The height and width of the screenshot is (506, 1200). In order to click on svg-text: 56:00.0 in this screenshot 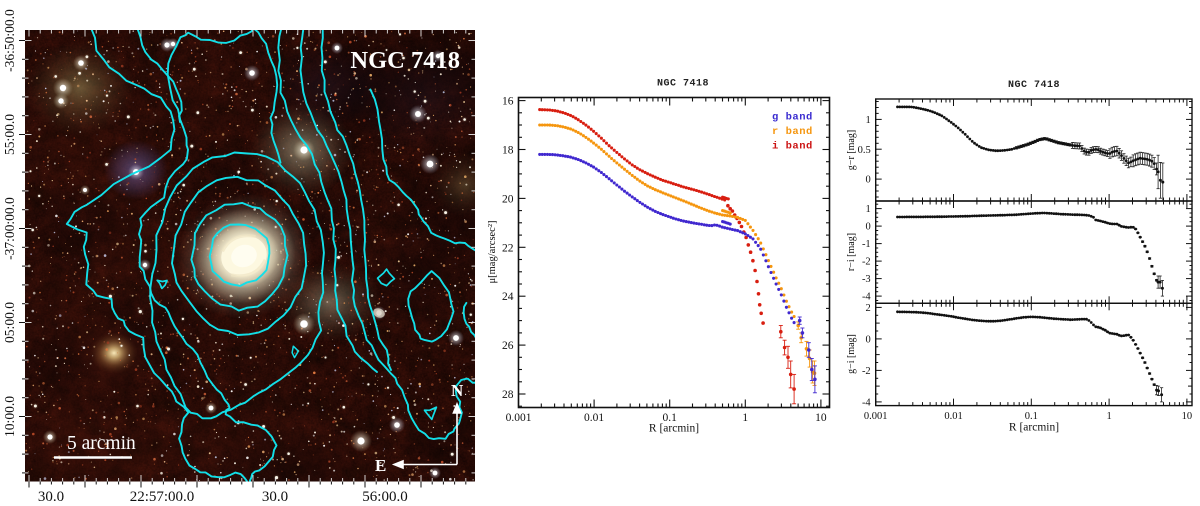, I will do `click(384, 497)`.